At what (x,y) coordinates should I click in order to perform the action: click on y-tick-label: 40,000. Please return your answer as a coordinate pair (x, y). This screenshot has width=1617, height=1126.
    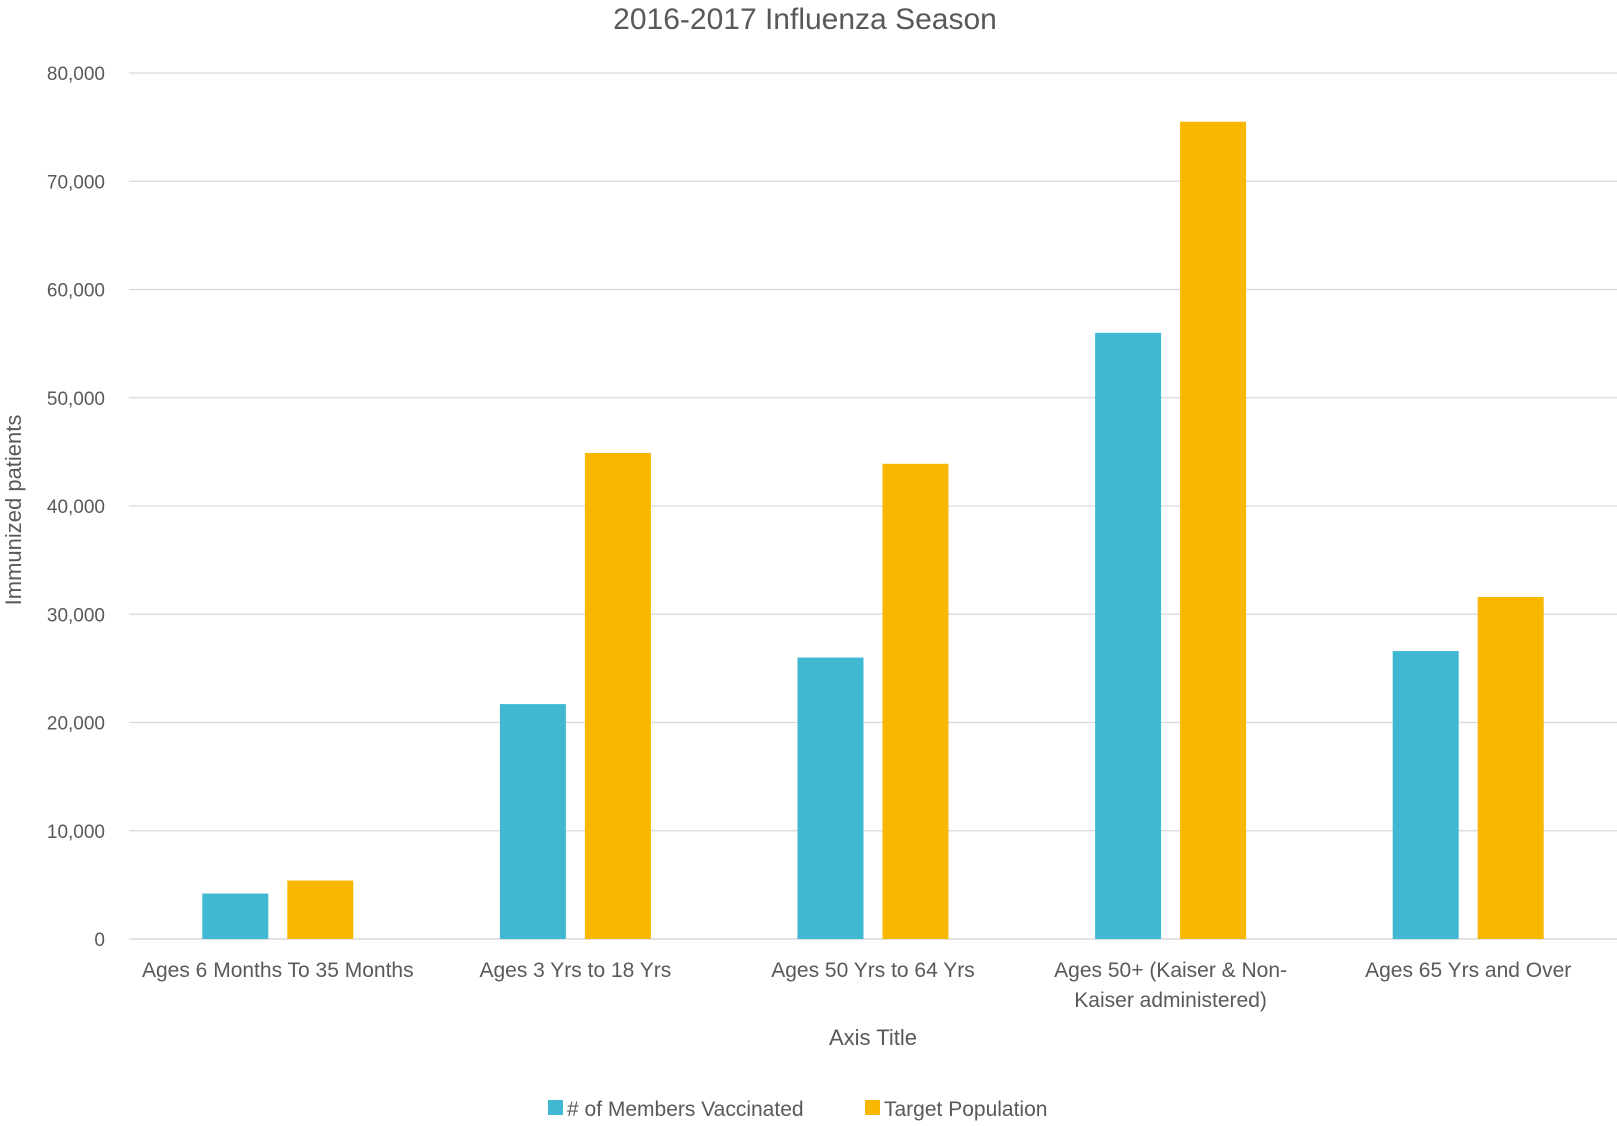
    Looking at the image, I should click on (76, 507).